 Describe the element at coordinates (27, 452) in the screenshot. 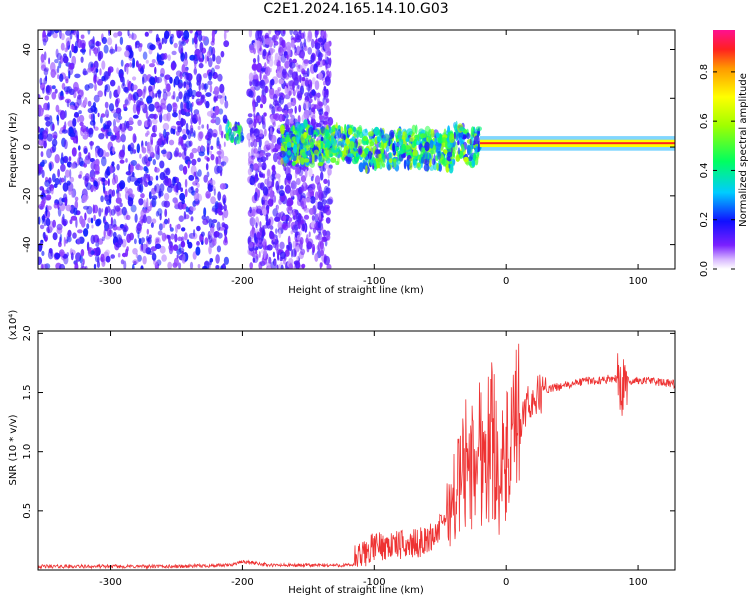

I see `bottom-y-tick-label: 1.0` at that location.